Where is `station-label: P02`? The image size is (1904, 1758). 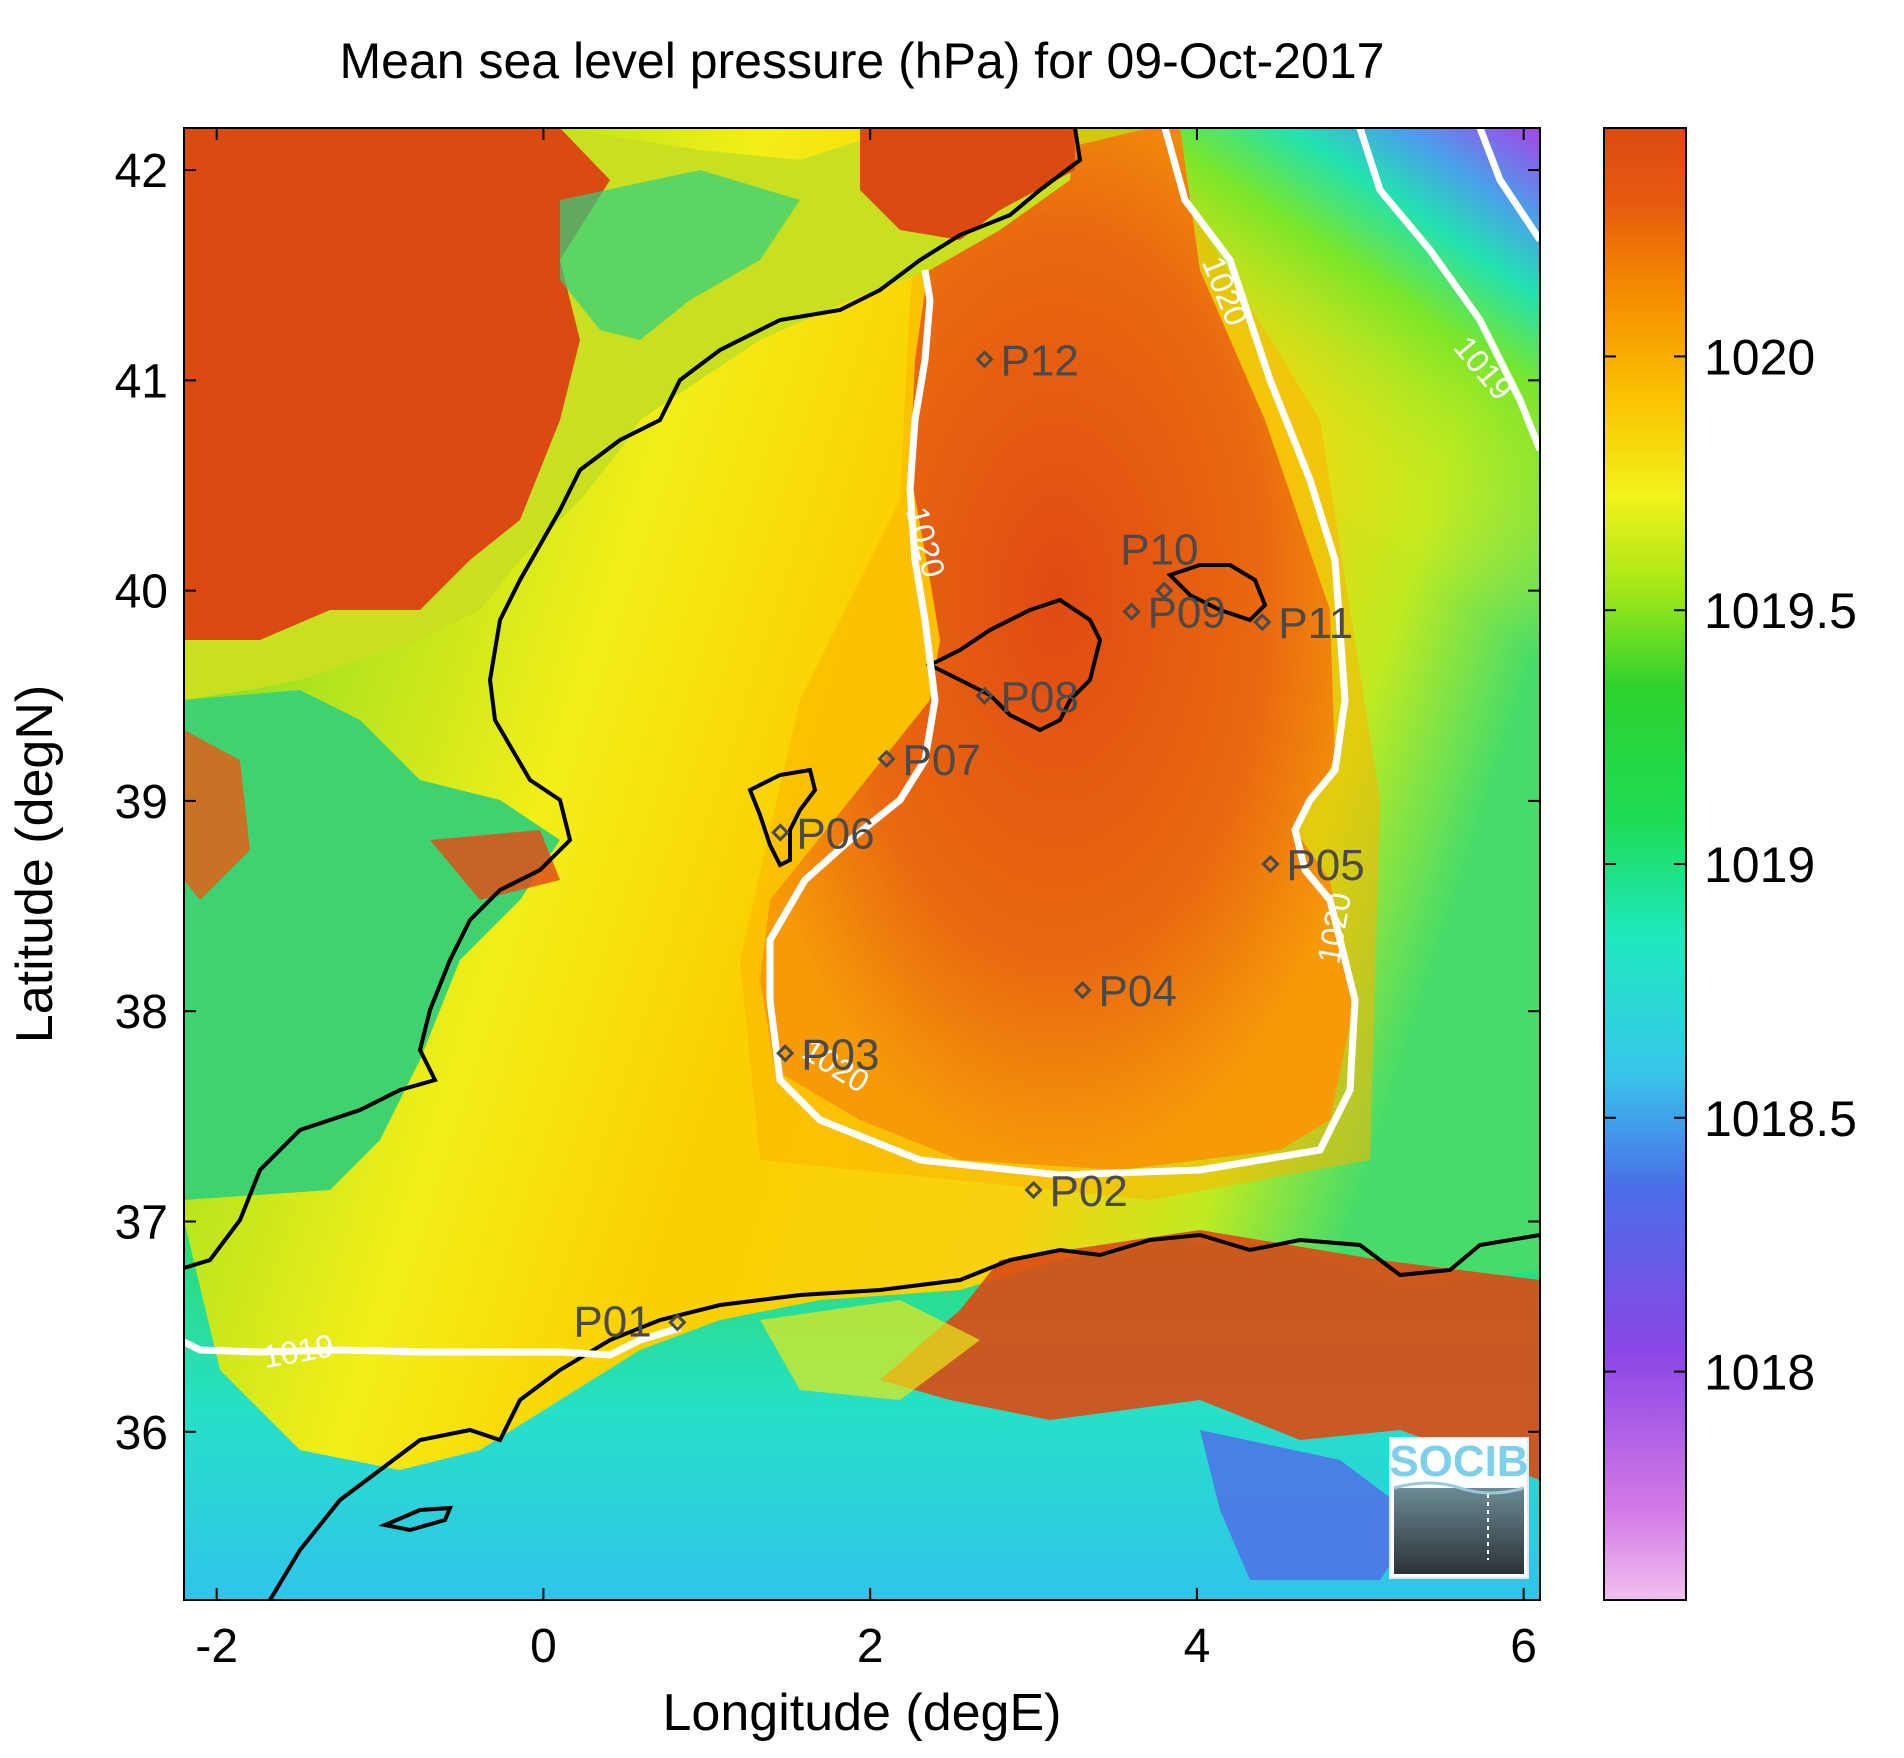
station-label: P02 is located at coordinates (1089, 1191).